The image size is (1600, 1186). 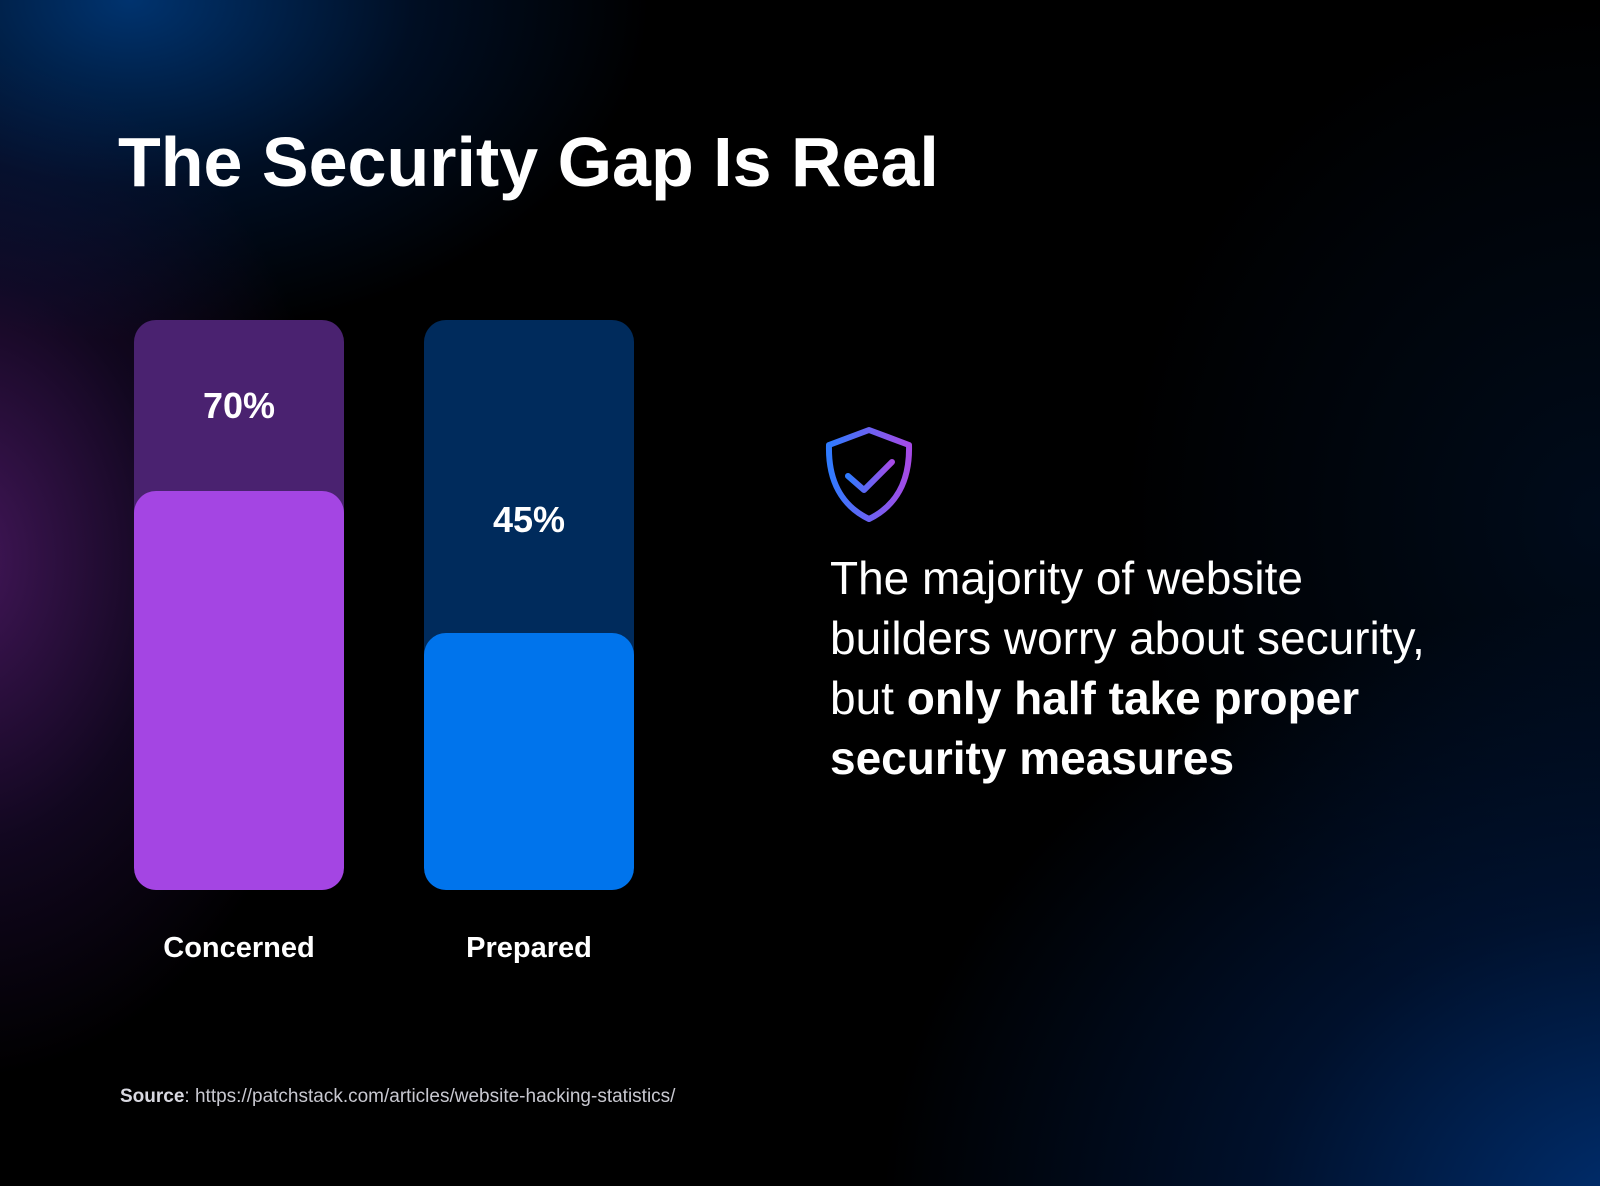 What do you see at coordinates (869, 474) in the screenshot?
I see `shield-check-icon` at bounding box center [869, 474].